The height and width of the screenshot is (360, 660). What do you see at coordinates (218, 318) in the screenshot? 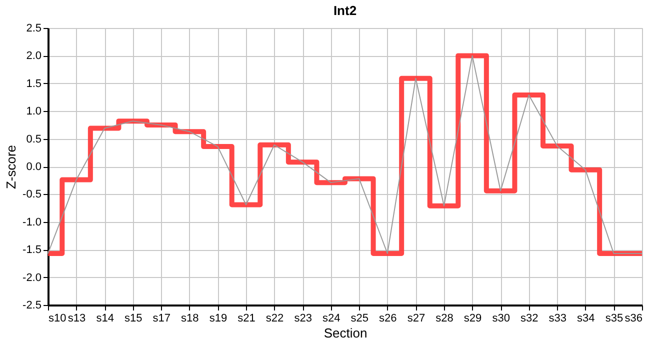
I see `x-tick-label: s19` at bounding box center [218, 318].